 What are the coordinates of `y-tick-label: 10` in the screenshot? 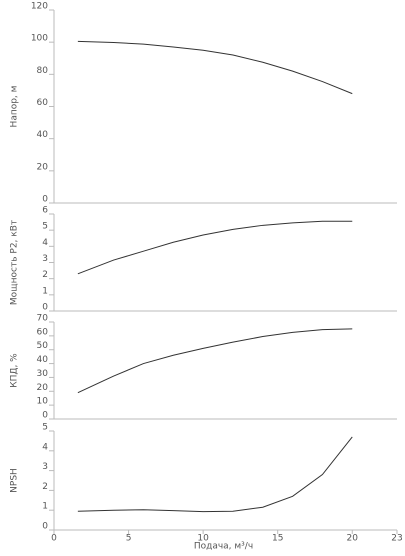 It's located at (43, 402).